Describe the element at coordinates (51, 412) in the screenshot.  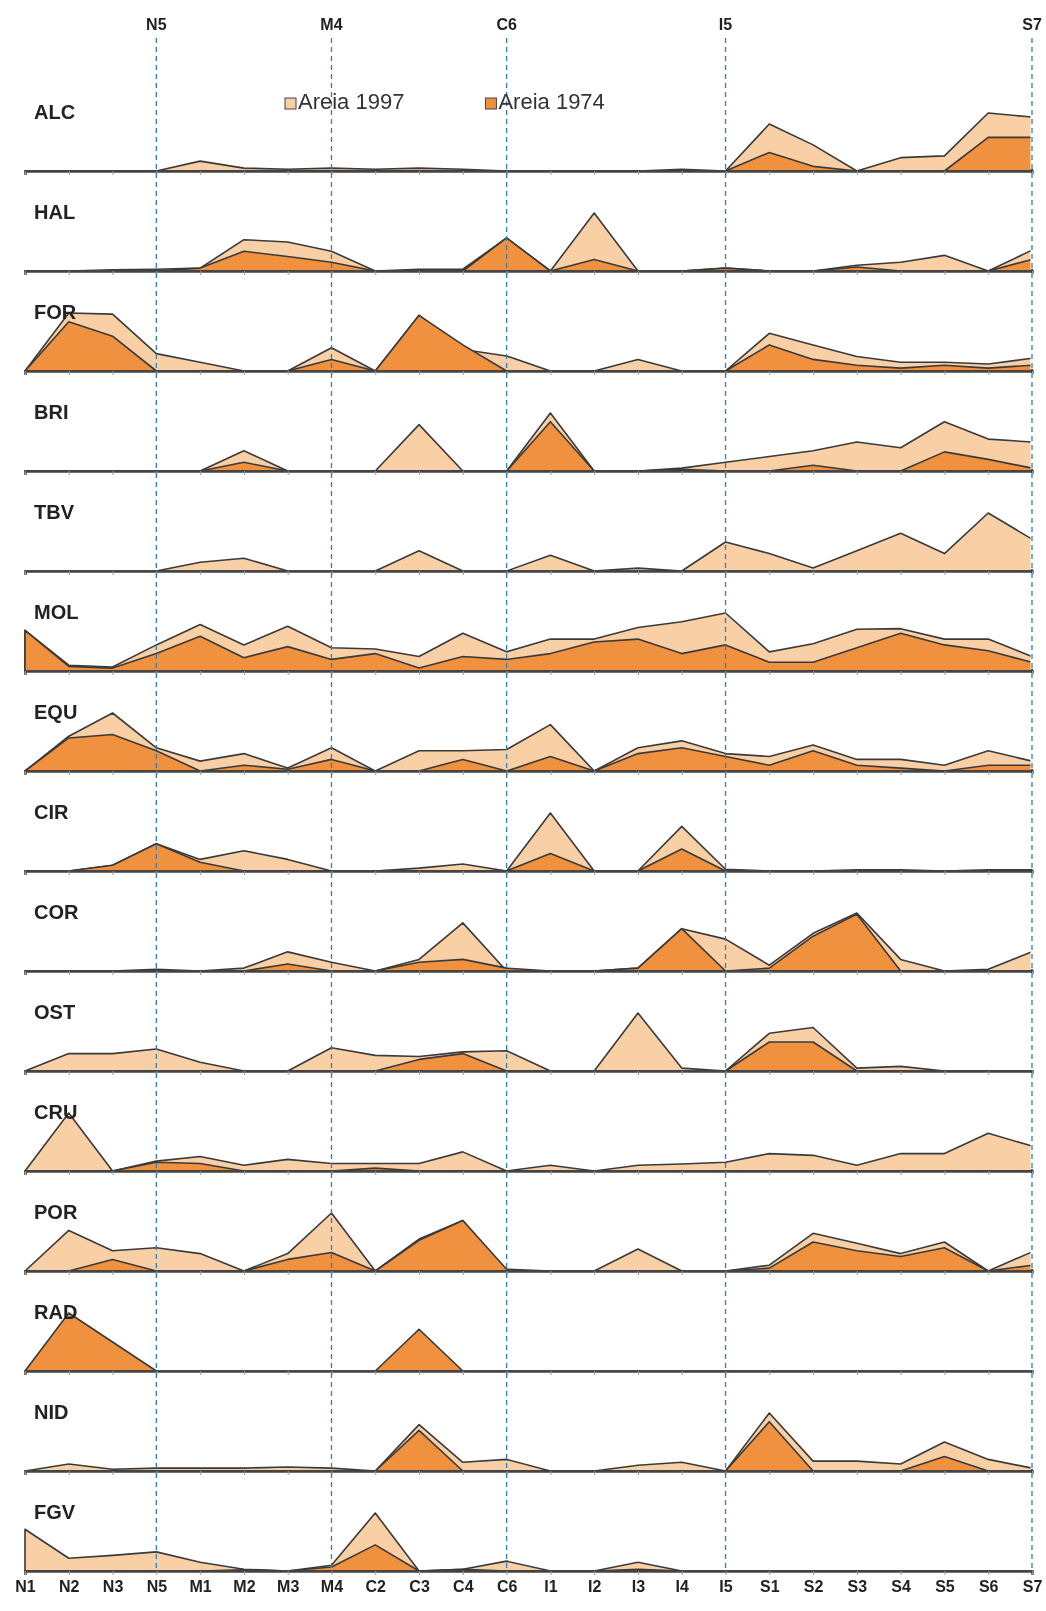
I see `chart-title: BRI` at that location.